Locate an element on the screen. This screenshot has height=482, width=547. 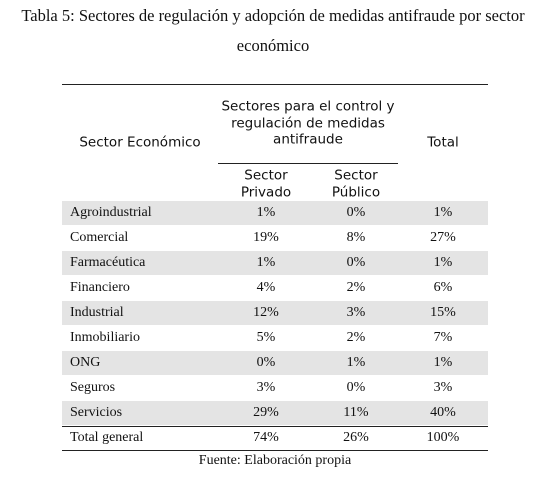
cell-value: 27% is located at coordinates (443, 237).